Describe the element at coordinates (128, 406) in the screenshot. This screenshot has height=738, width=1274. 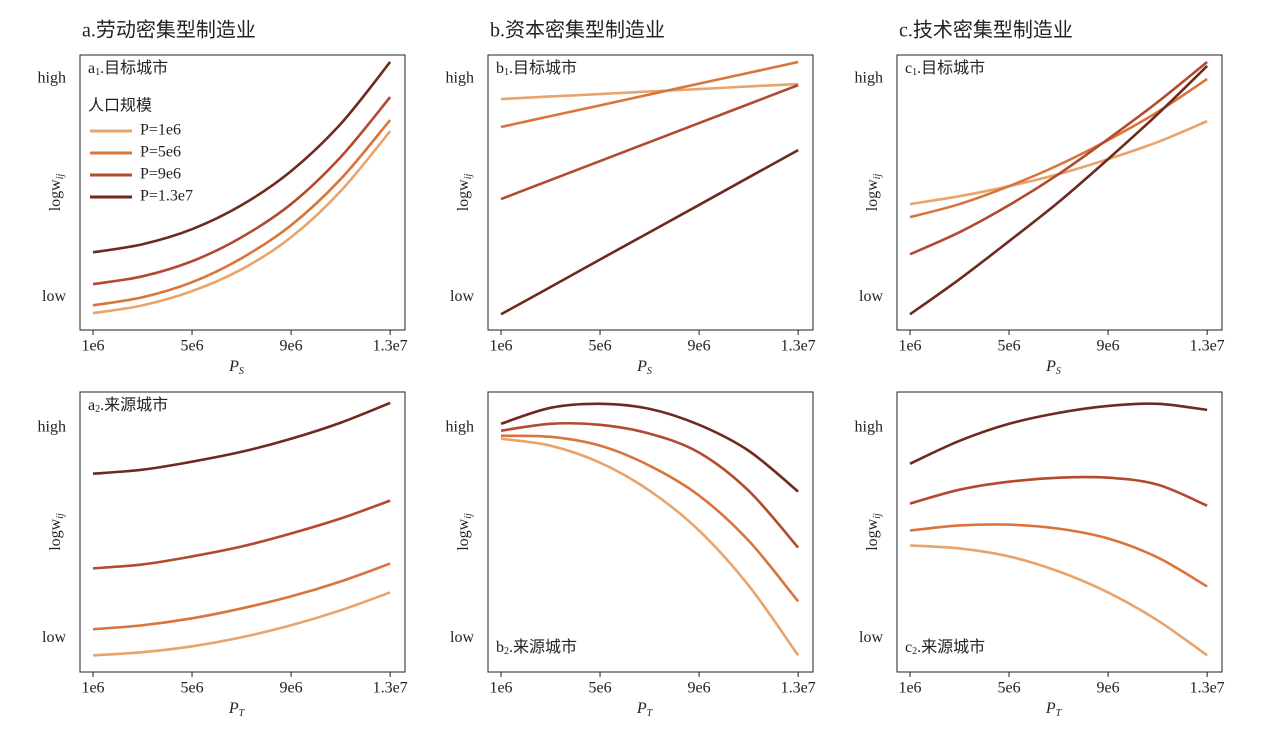
I see `panel-label: a2.来源城市` at that location.